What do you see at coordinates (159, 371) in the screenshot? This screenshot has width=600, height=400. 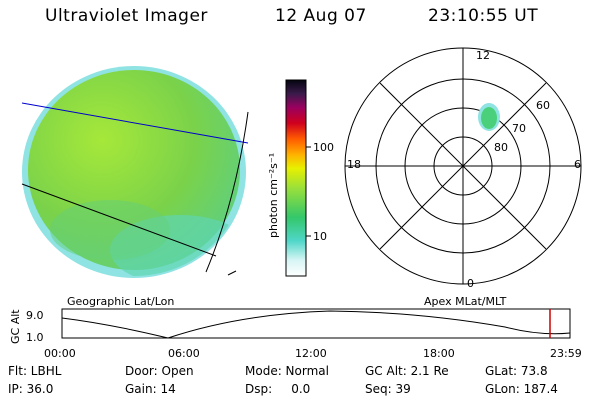 I see `door-info: Door: Open` at bounding box center [159, 371].